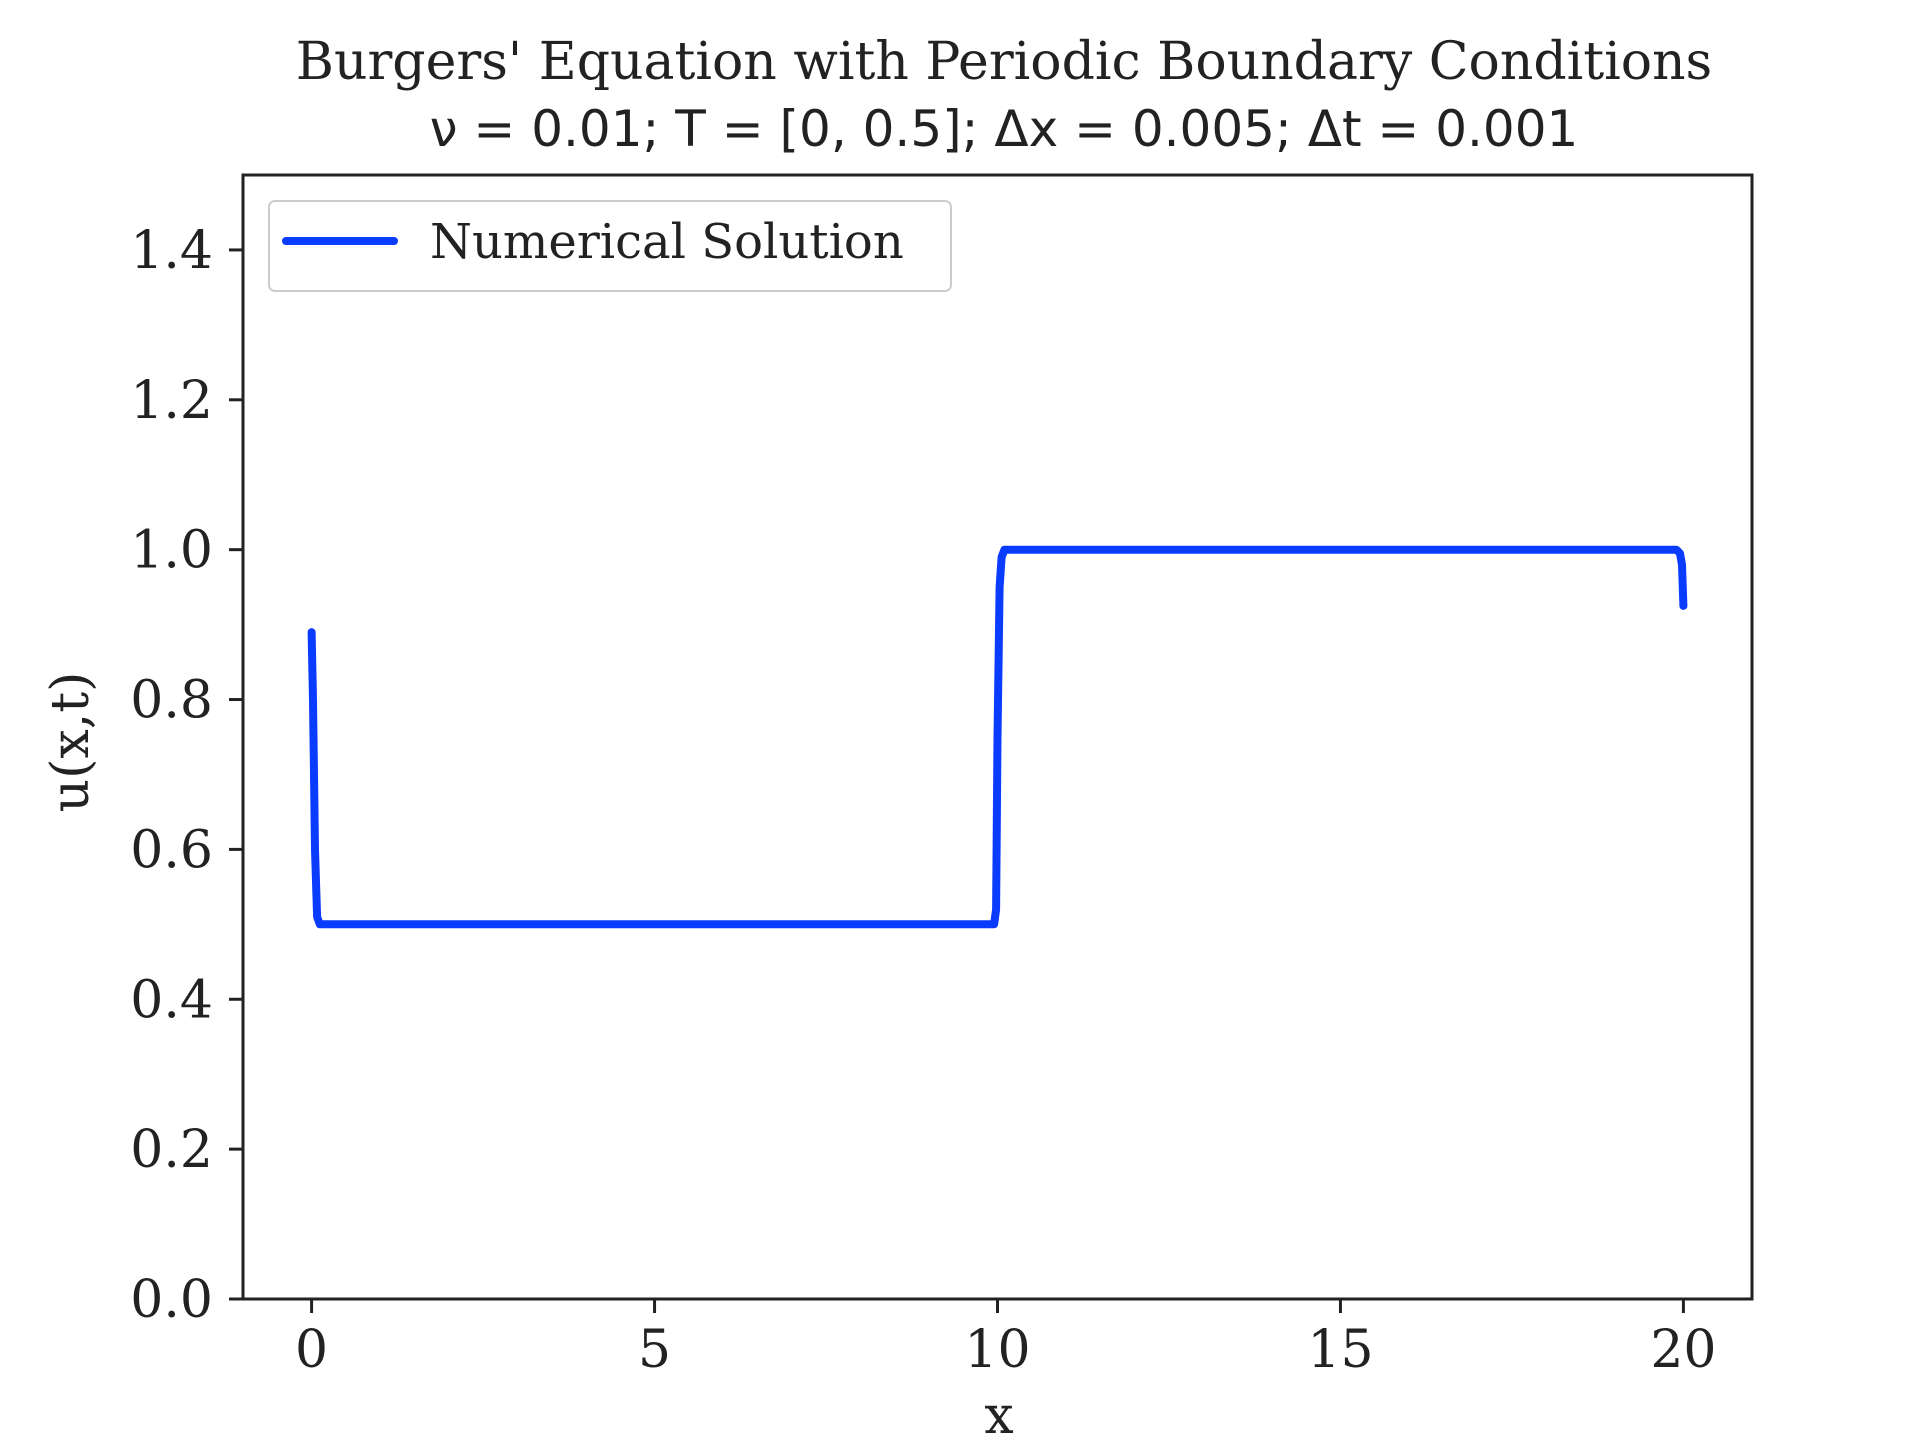  Describe the element at coordinates (997, 1350) in the screenshot. I see `x-tick-label: 10` at that location.